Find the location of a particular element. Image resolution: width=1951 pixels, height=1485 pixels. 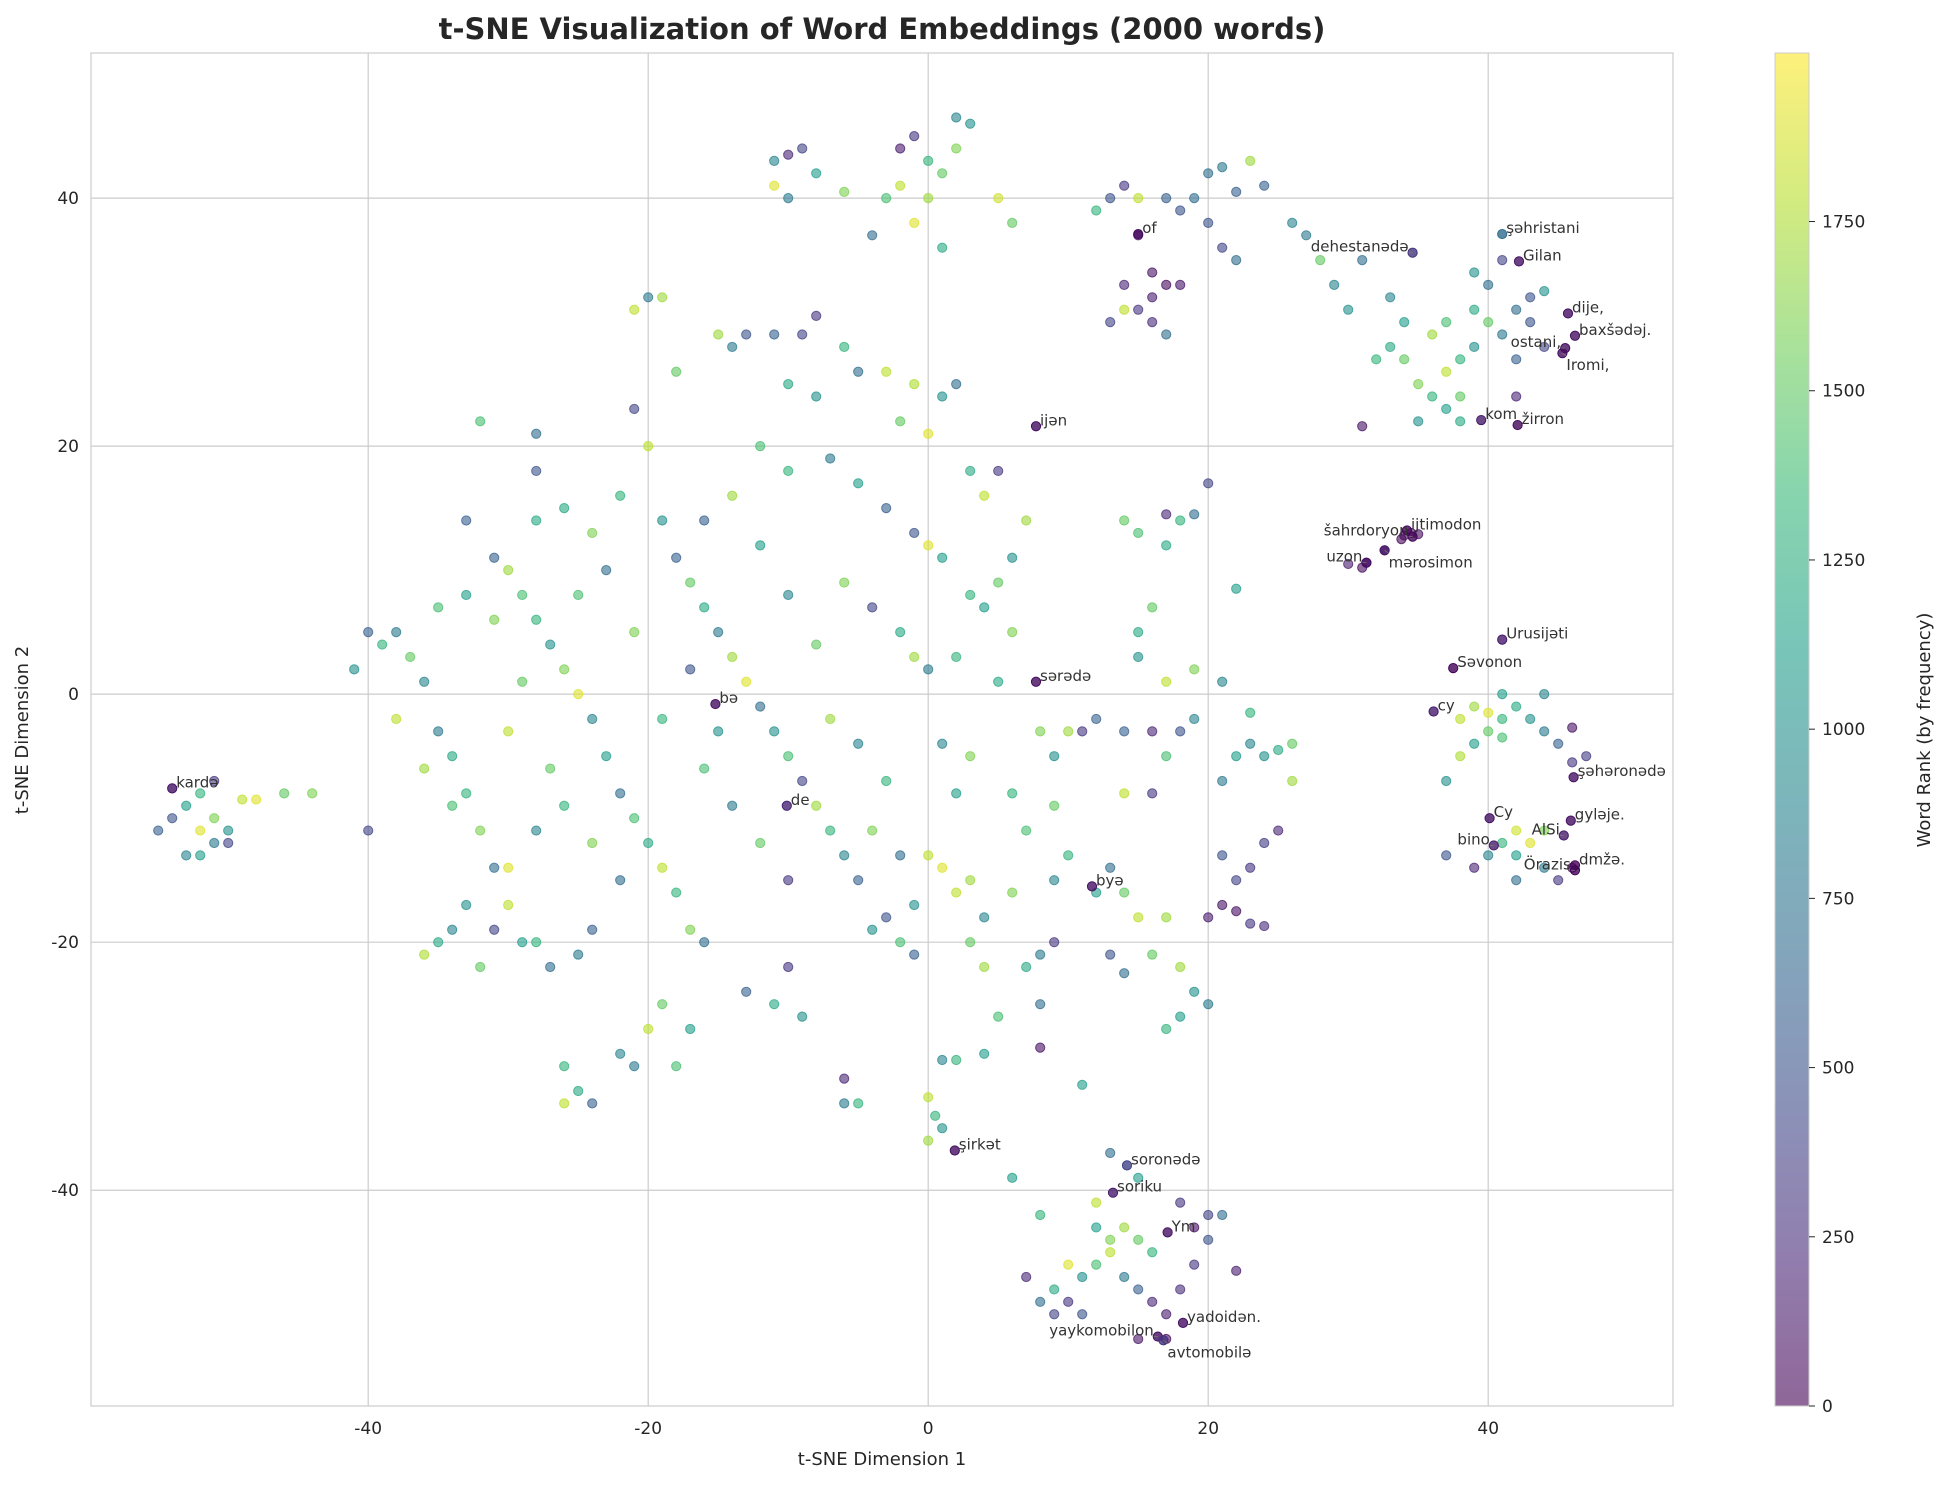

colorbar-tick-label: 1250 is located at coordinates (1843, 561).